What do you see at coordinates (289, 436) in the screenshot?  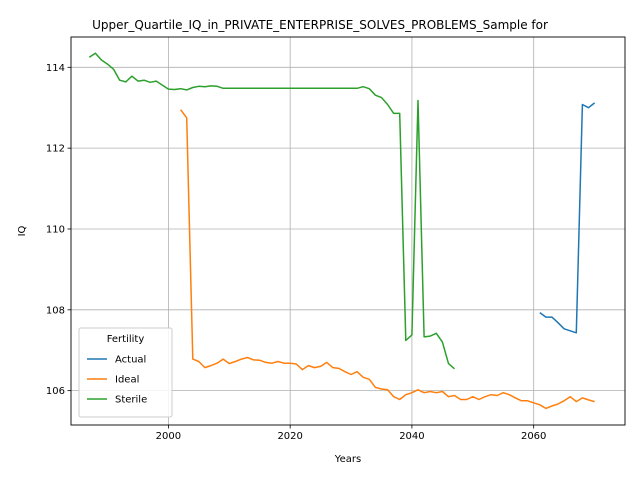 I see `x-tick-label: 2020` at bounding box center [289, 436].